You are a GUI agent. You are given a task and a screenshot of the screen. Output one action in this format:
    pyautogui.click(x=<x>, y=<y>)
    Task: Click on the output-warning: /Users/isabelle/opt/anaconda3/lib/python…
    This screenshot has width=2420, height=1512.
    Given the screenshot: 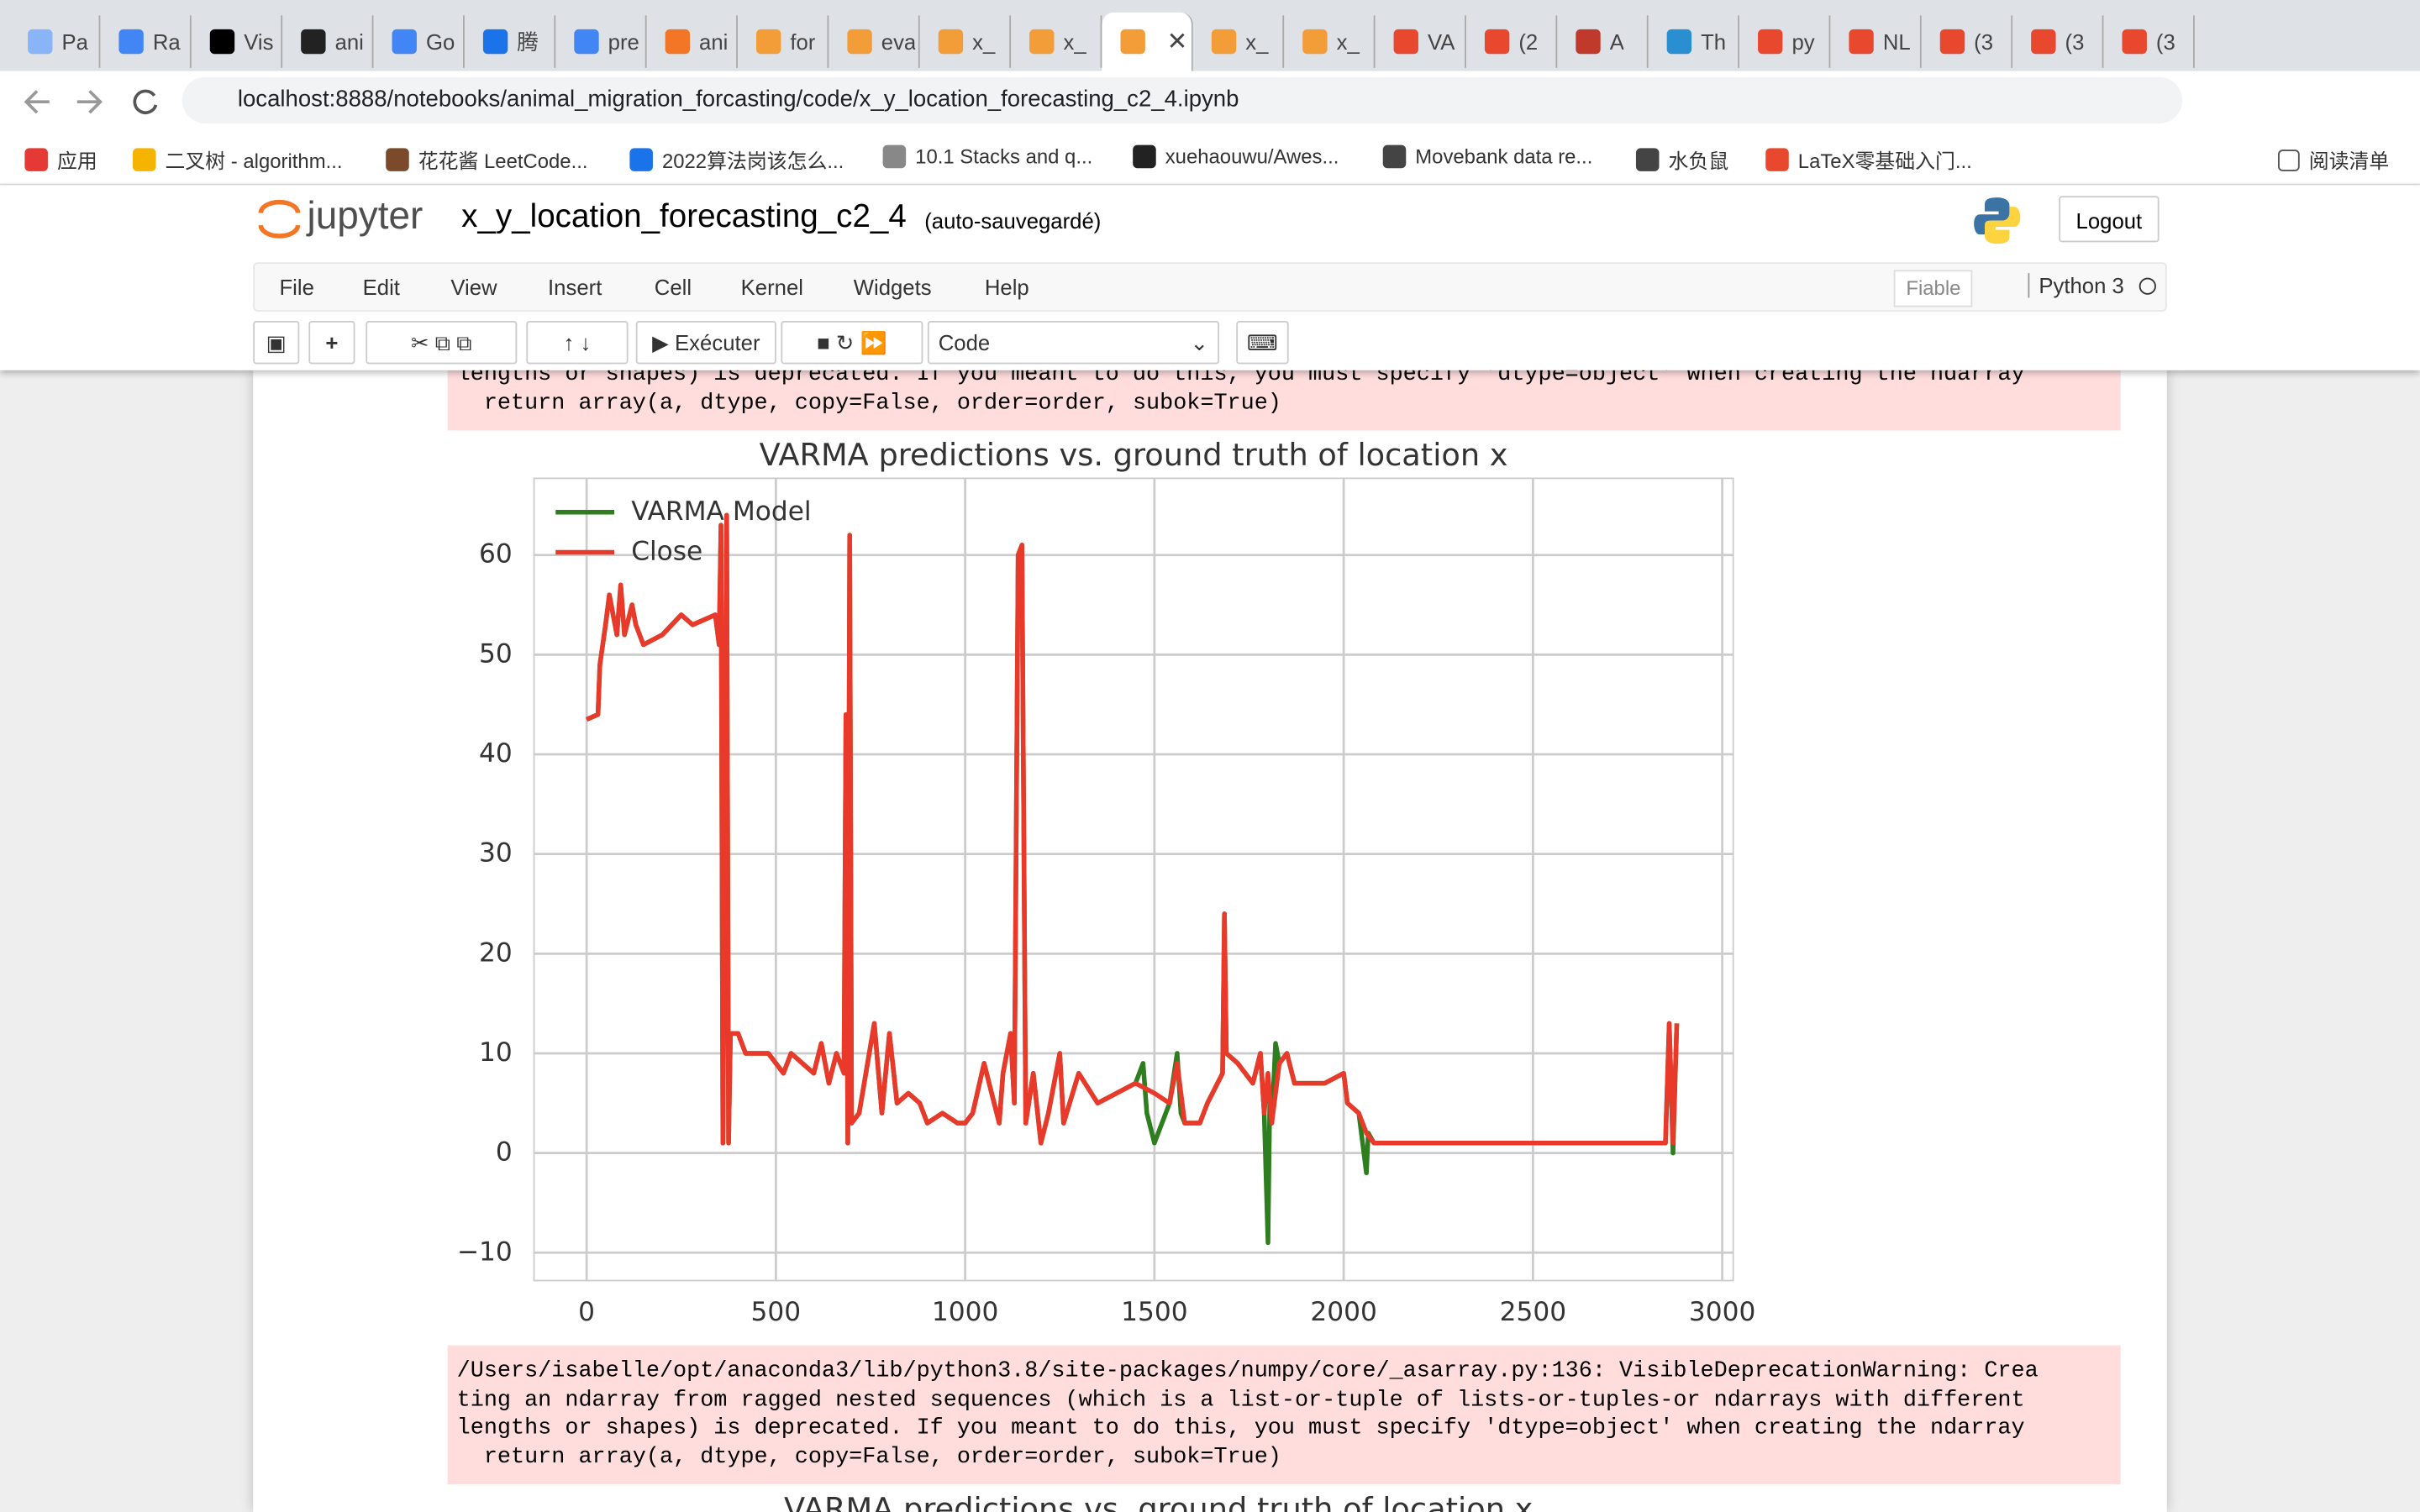 What is the action you would take?
    pyautogui.click(x=1284, y=1415)
    